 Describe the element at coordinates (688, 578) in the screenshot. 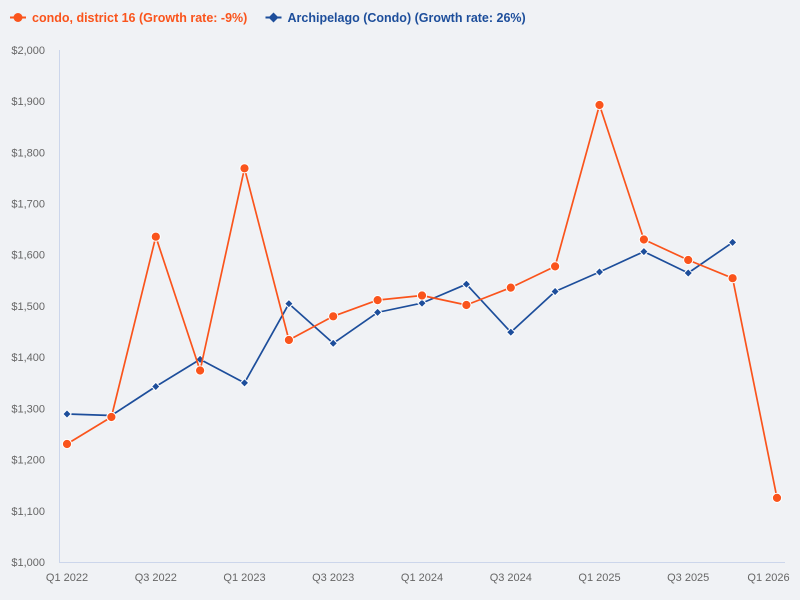

I see `svg-text: Q3 2025` at that location.